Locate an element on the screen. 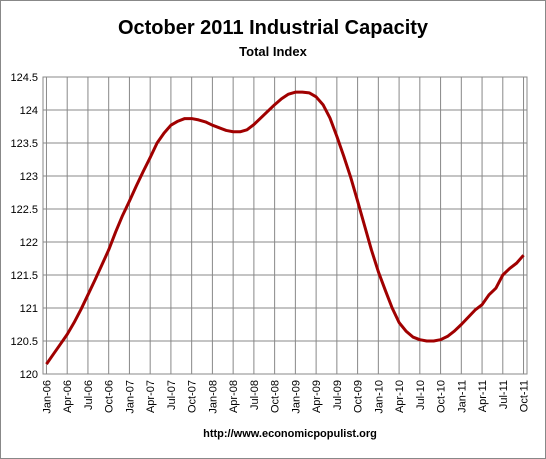 The height and width of the screenshot is (459, 546). x-tick-label: Jan-07 is located at coordinates (130, 397).